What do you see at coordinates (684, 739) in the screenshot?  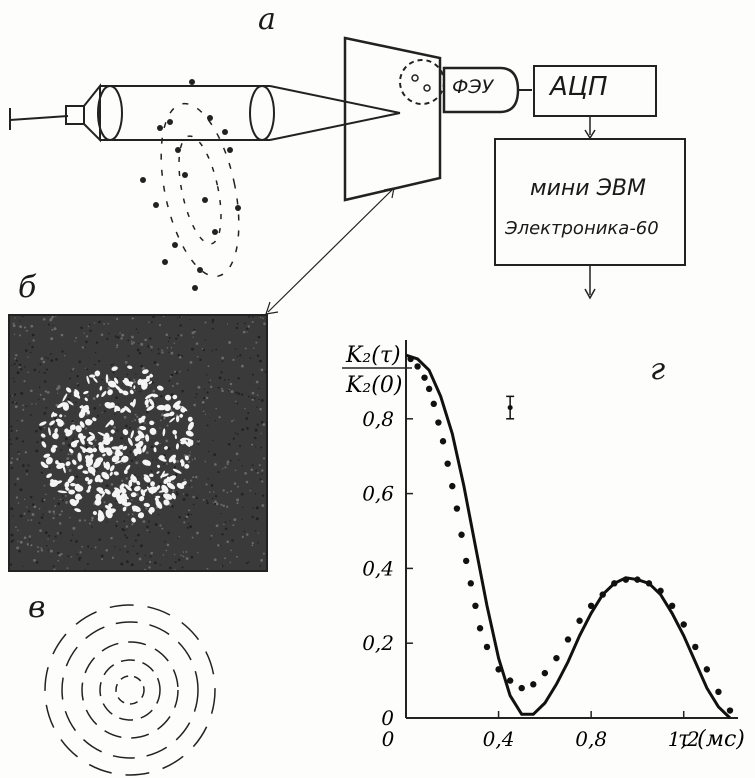 I see `x-tick-label: 1,2` at bounding box center [684, 739].